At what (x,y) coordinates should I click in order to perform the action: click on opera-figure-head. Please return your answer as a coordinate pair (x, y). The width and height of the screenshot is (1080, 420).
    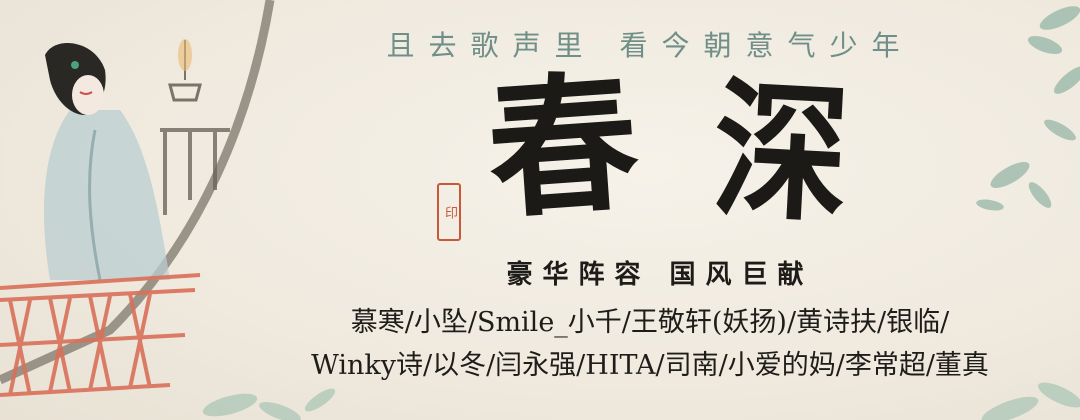
    Looking at the image, I should click on (75, 79).